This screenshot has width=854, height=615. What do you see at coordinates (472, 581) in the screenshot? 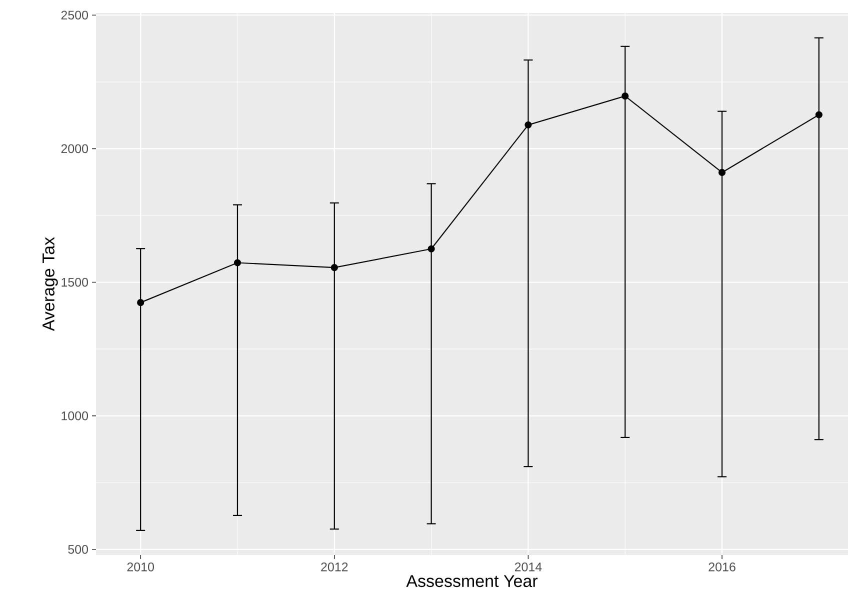
I see `x-axis-title: Assessment Year` at bounding box center [472, 581].